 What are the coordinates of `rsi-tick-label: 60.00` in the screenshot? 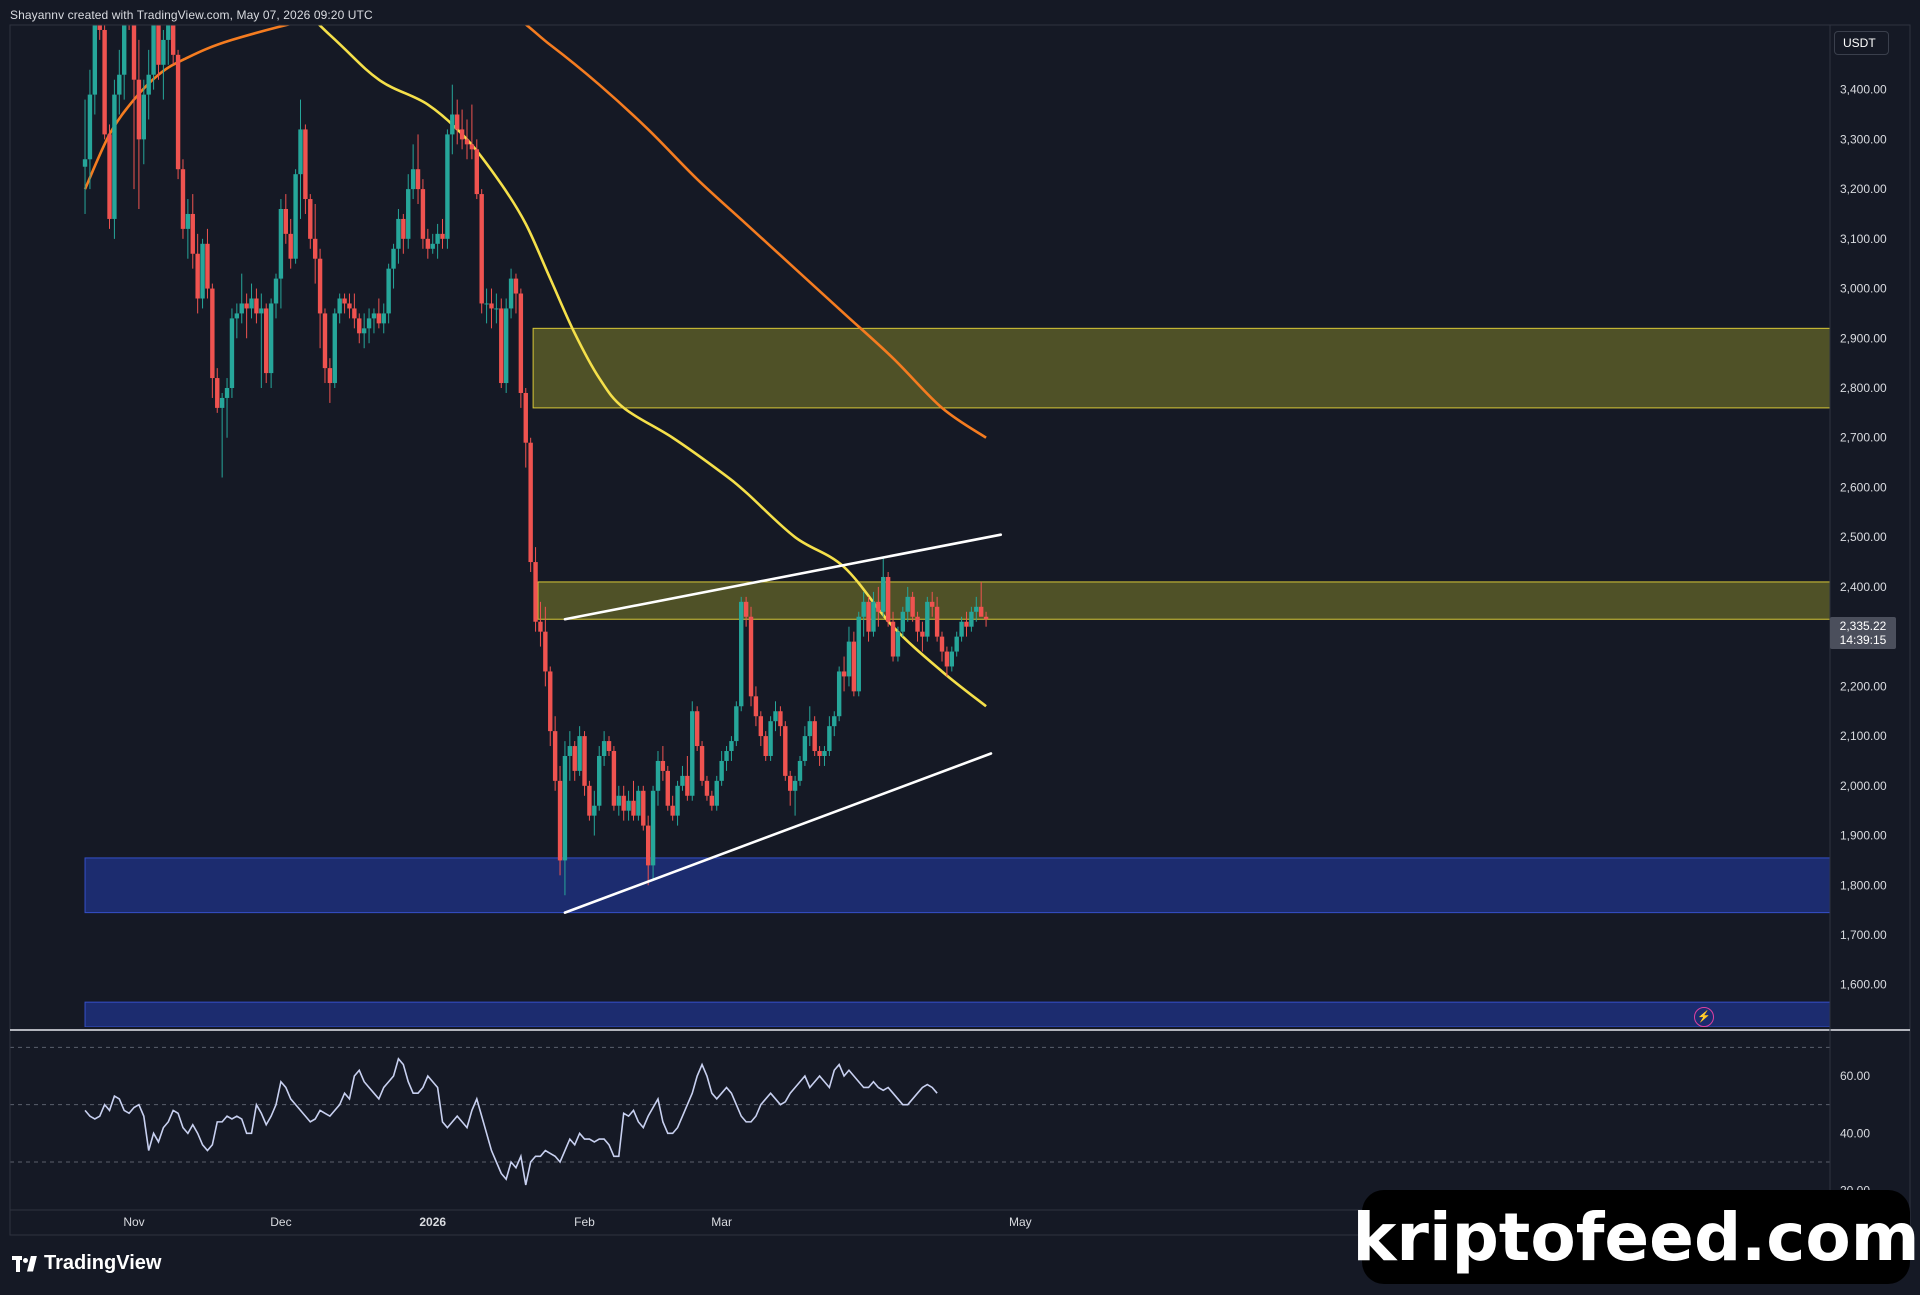 It's located at (1855, 1076).